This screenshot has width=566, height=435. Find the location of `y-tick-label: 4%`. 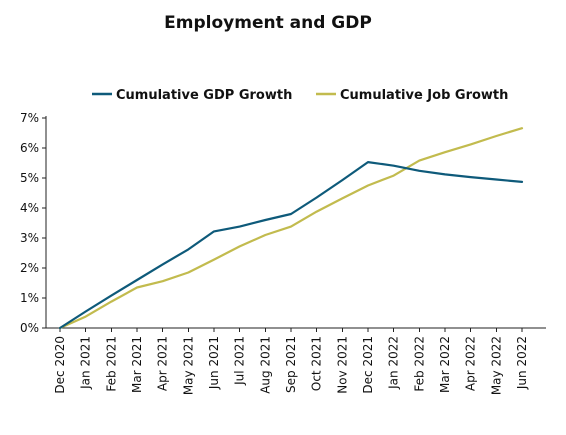

y-tick-label: 4% is located at coordinates (29, 208).